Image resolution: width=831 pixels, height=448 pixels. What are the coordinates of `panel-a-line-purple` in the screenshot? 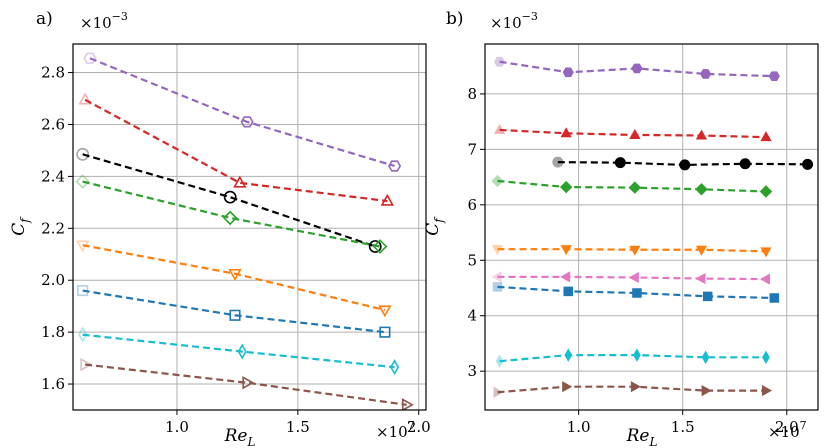 It's located at (242, 112).